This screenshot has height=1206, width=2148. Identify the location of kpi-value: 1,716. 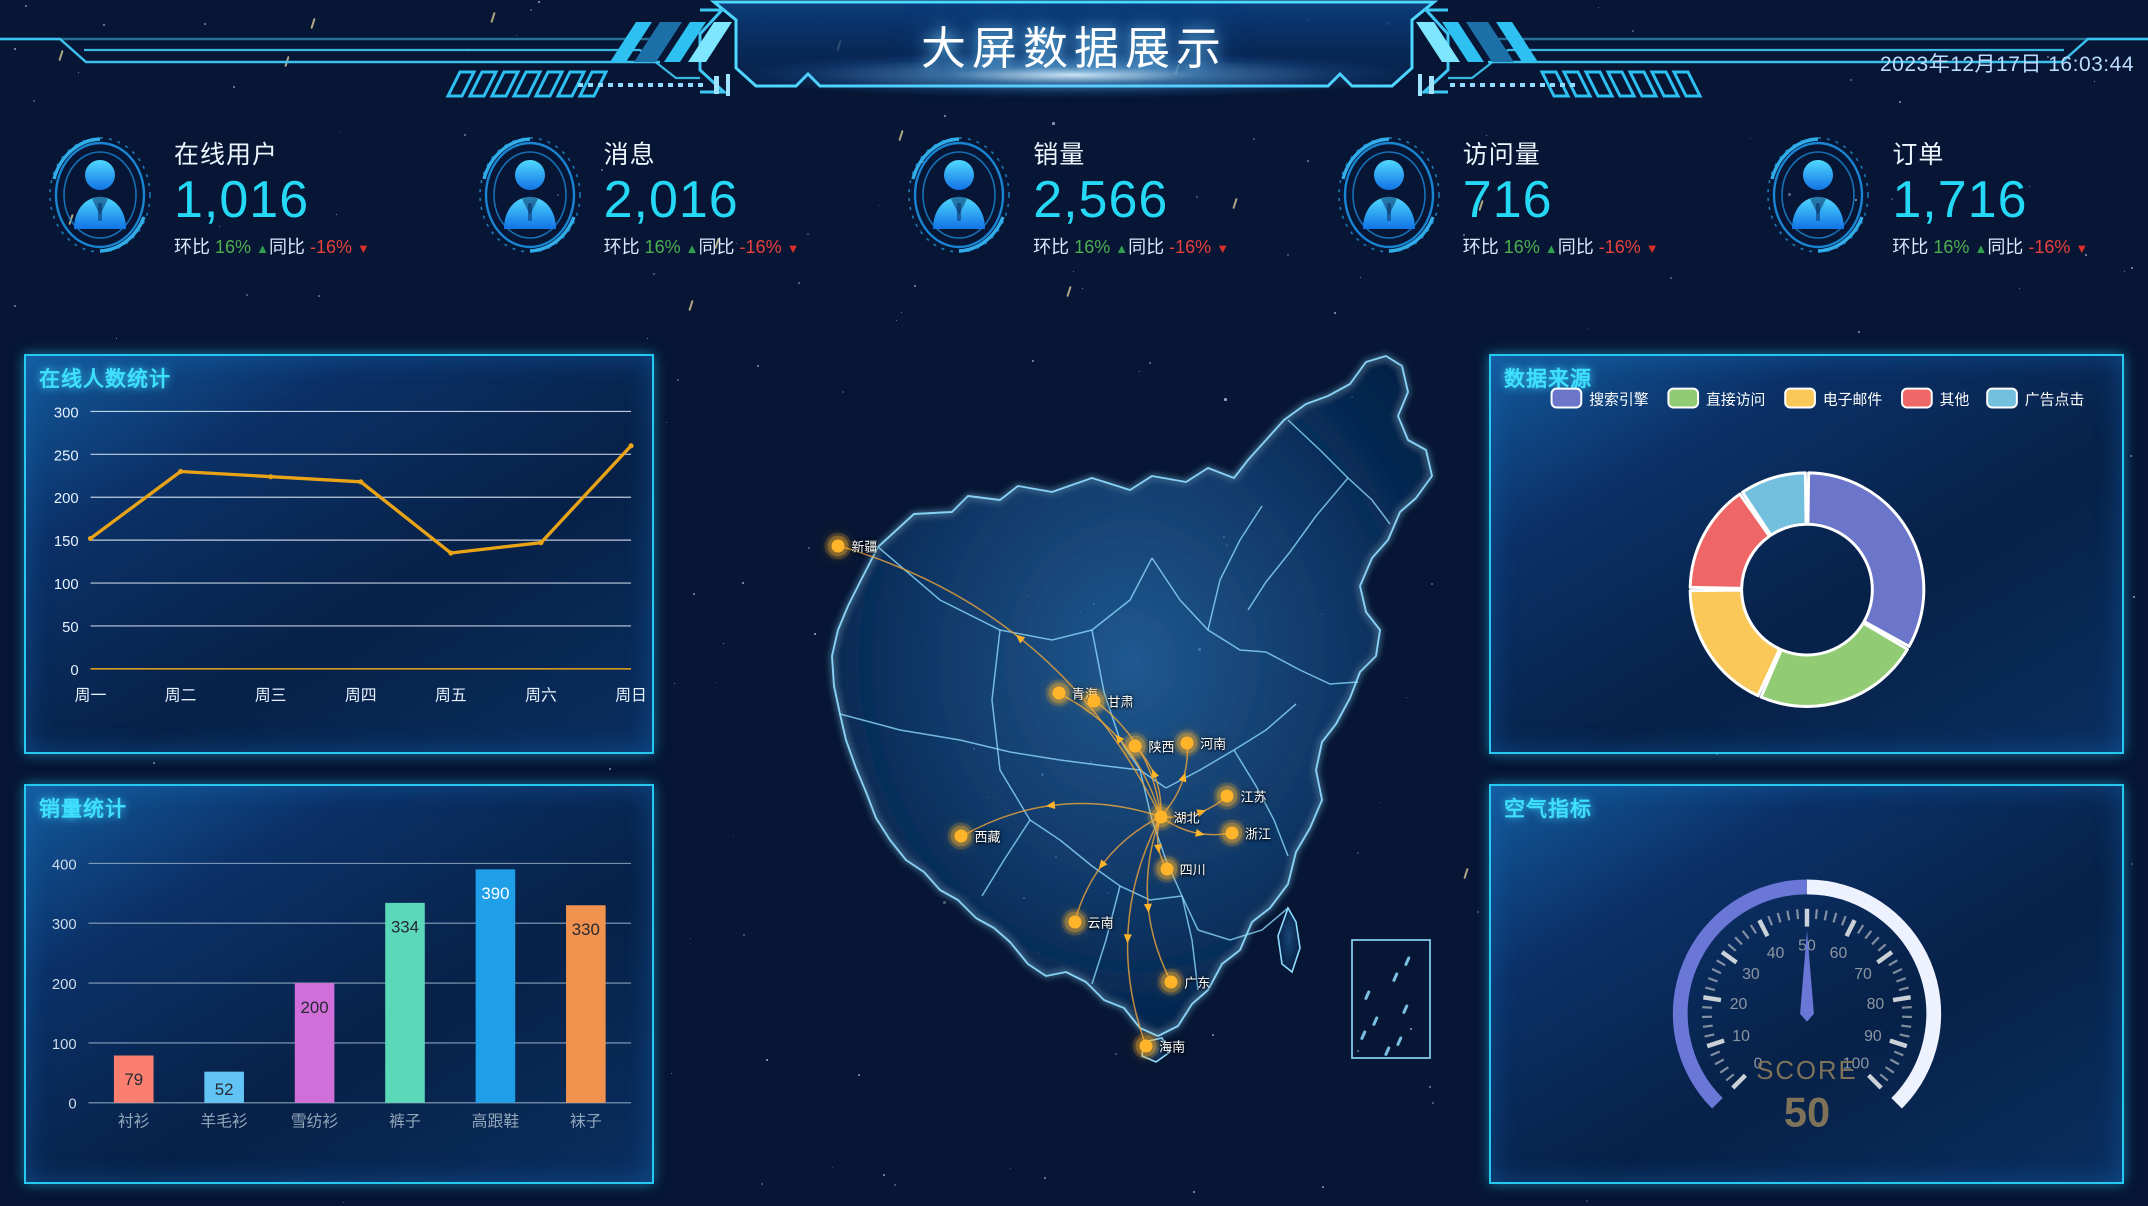
(1960, 199).